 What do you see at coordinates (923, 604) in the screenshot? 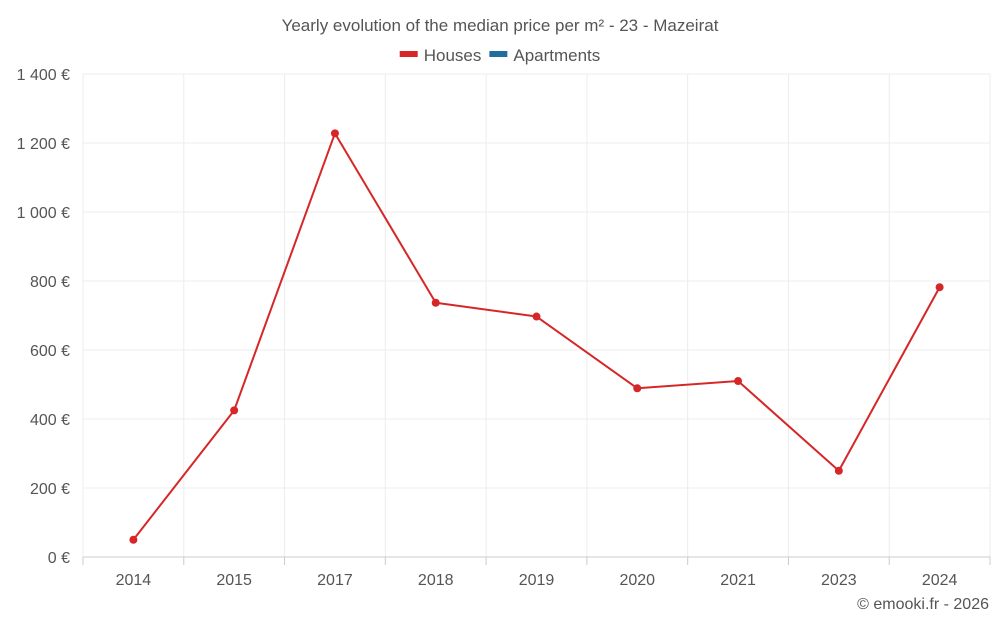
I see `credit-text: © emooki.fr - 2026` at bounding box center [923, 604].